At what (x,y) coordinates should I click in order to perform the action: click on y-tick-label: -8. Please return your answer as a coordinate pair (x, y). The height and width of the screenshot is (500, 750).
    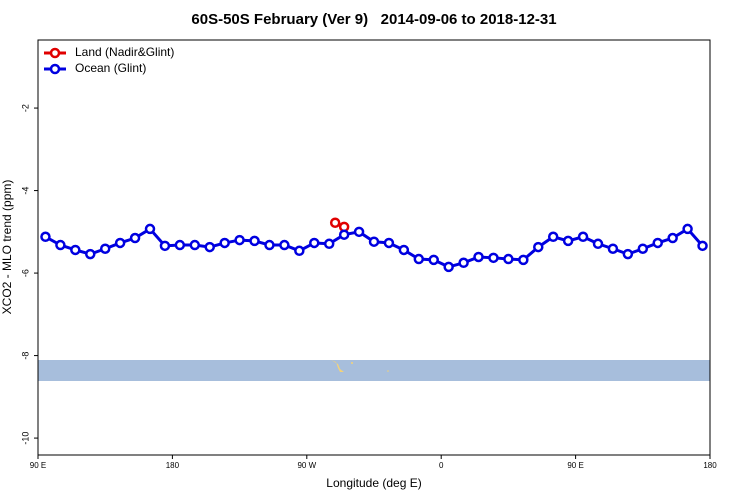
    Looking at the image, I should click on (25, 356).